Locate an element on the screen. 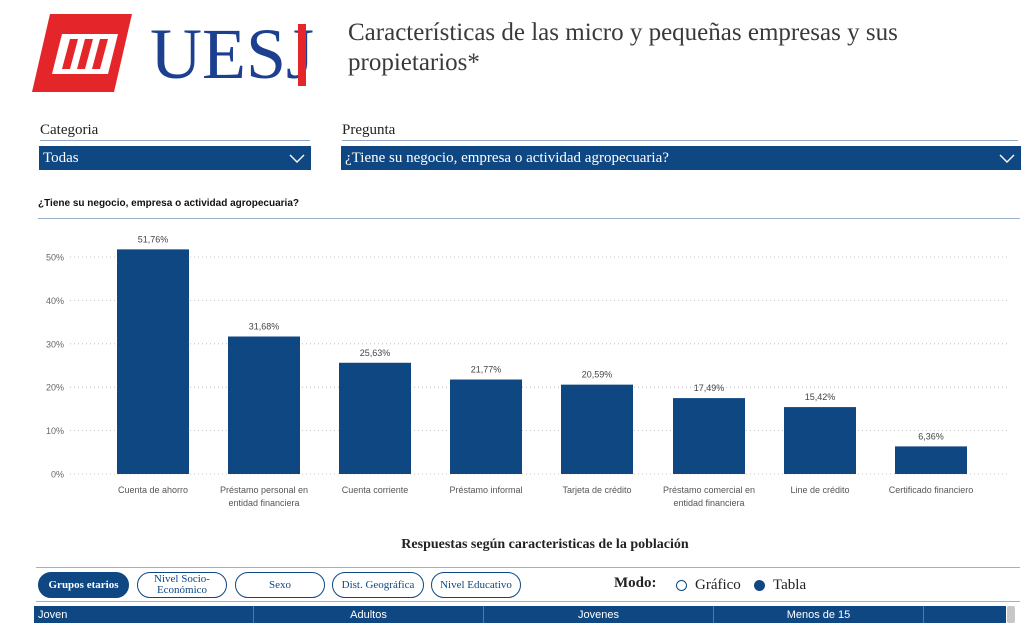 This screenshot has height=625, width=1024. x-tick-label: Préstamo informal is located at coordinates (485, 490).